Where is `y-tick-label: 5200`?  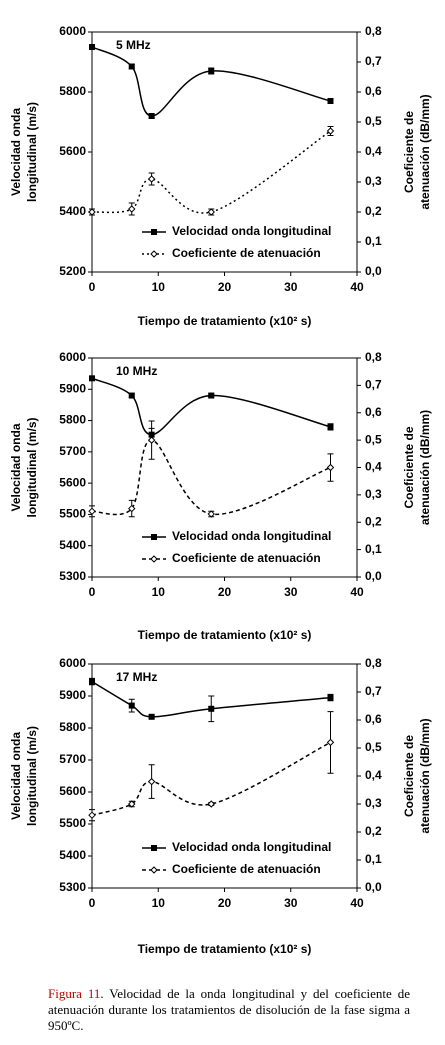
y-tick-label: 5200 is located at coordinates (72, 271).